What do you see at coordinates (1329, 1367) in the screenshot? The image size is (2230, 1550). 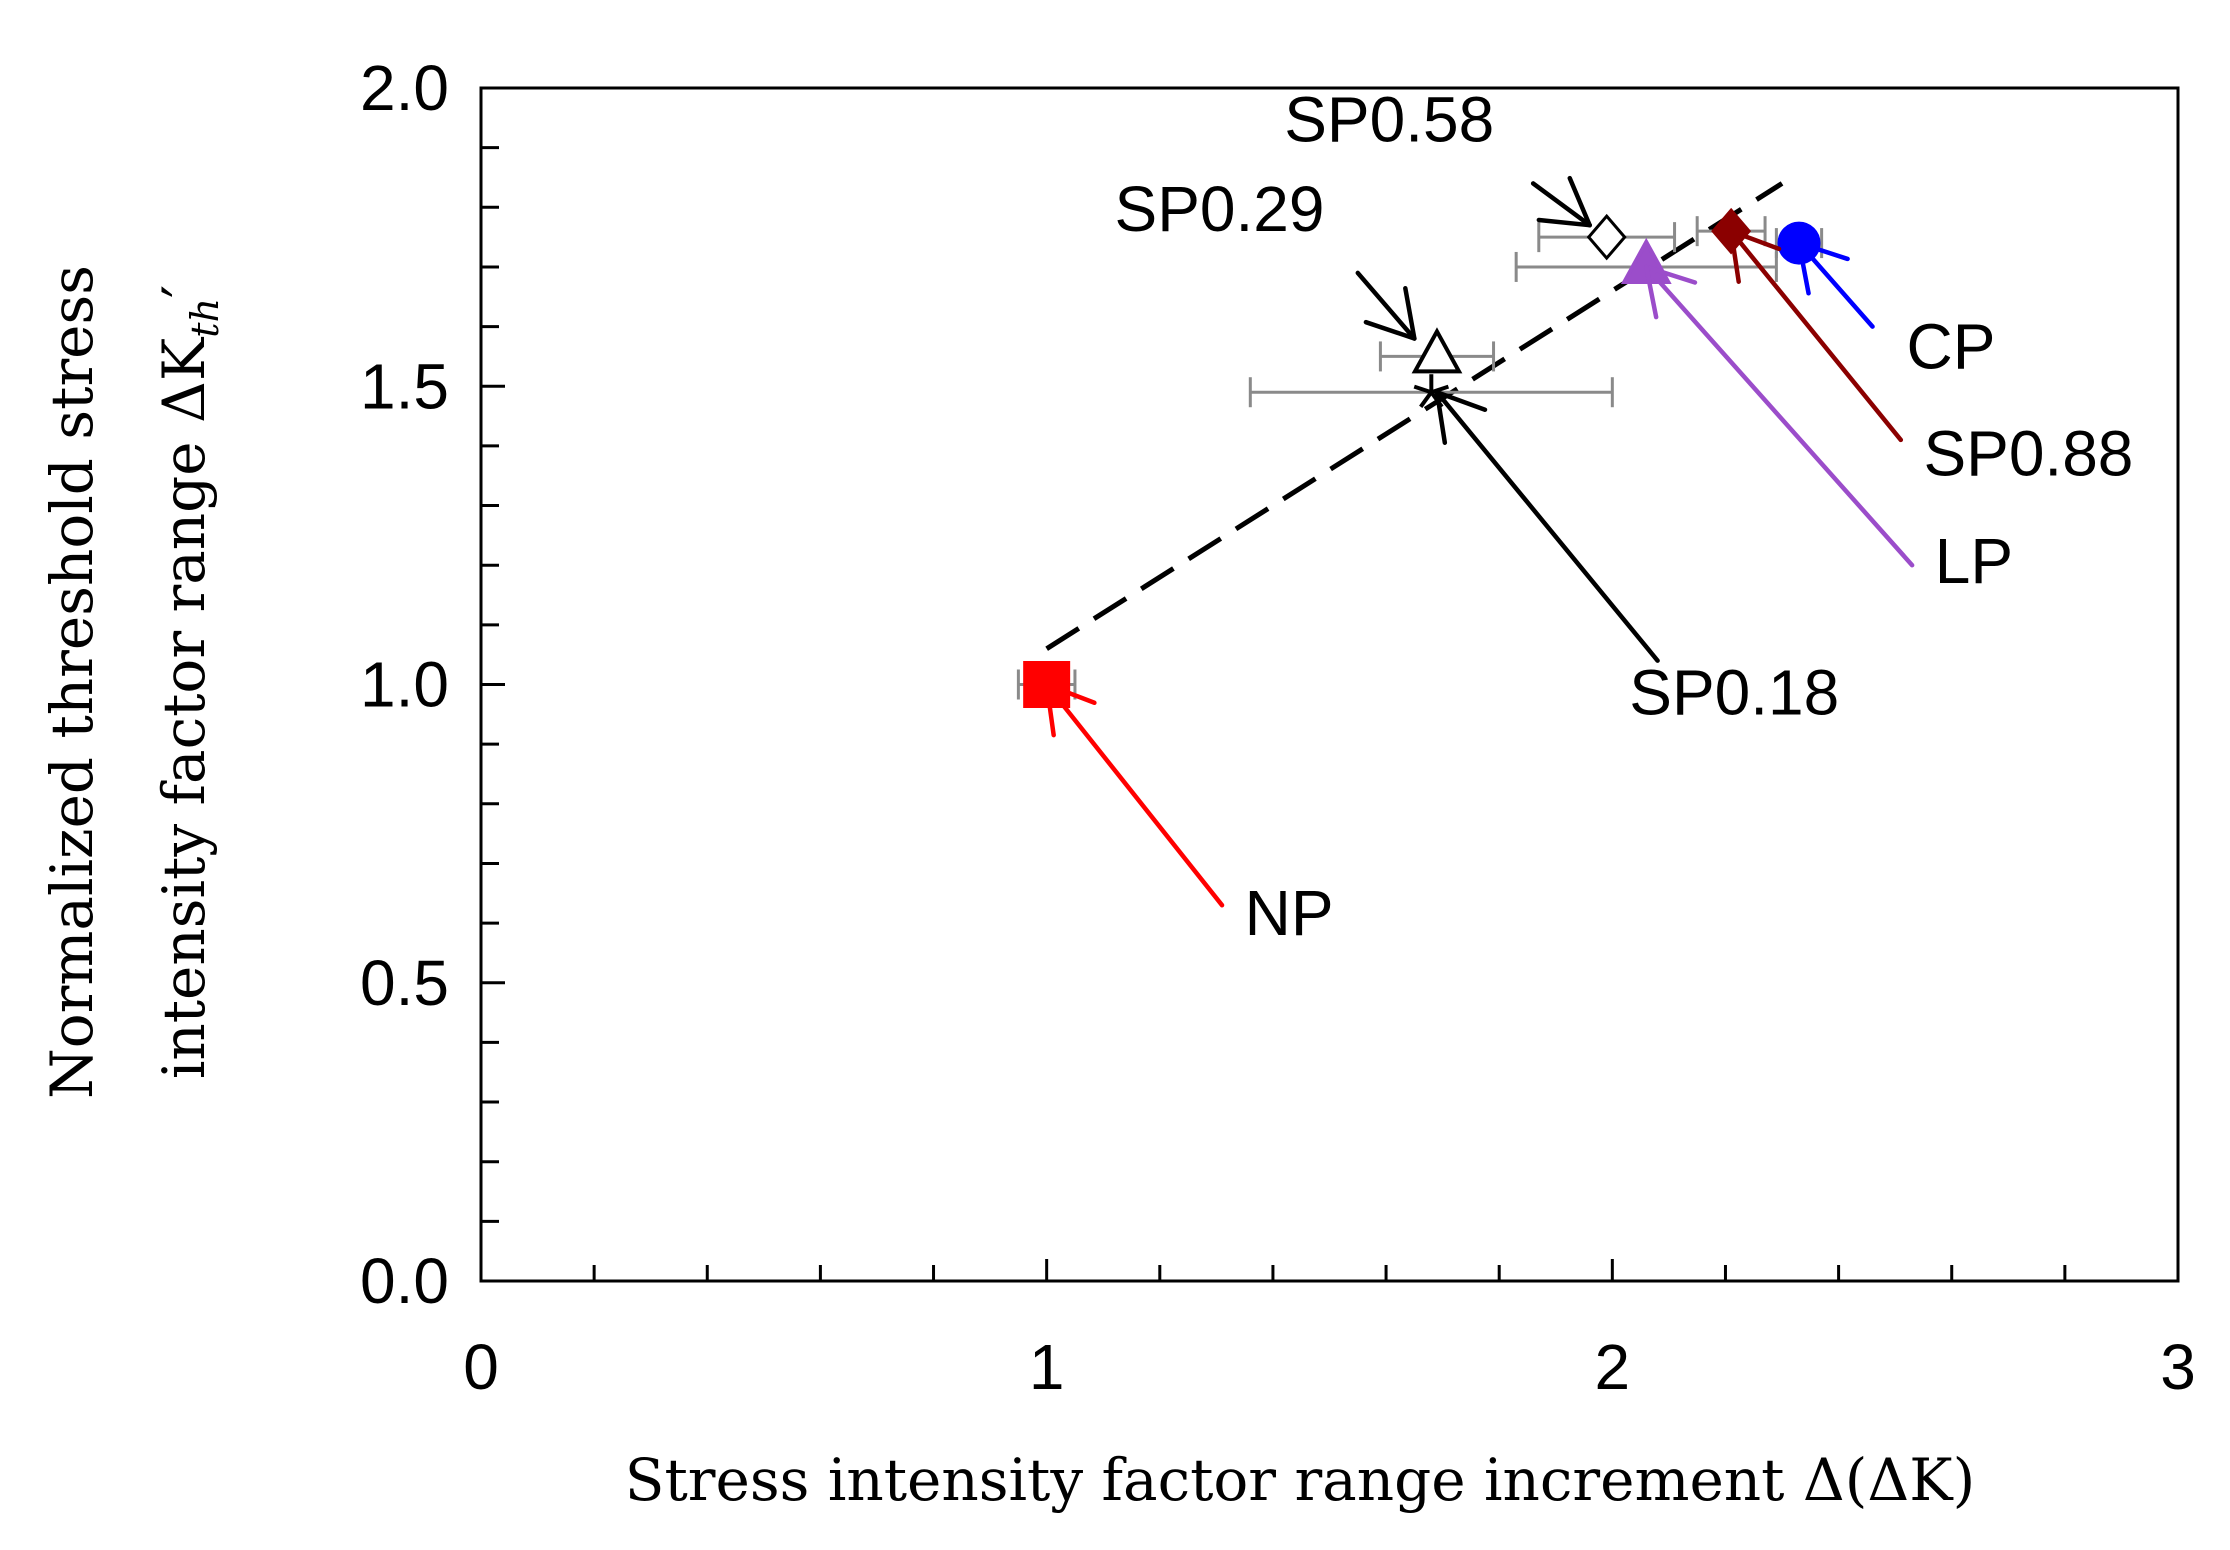 I see `x-tick-labels: 0 1 2 3` at bounding box center [1329, 1367].